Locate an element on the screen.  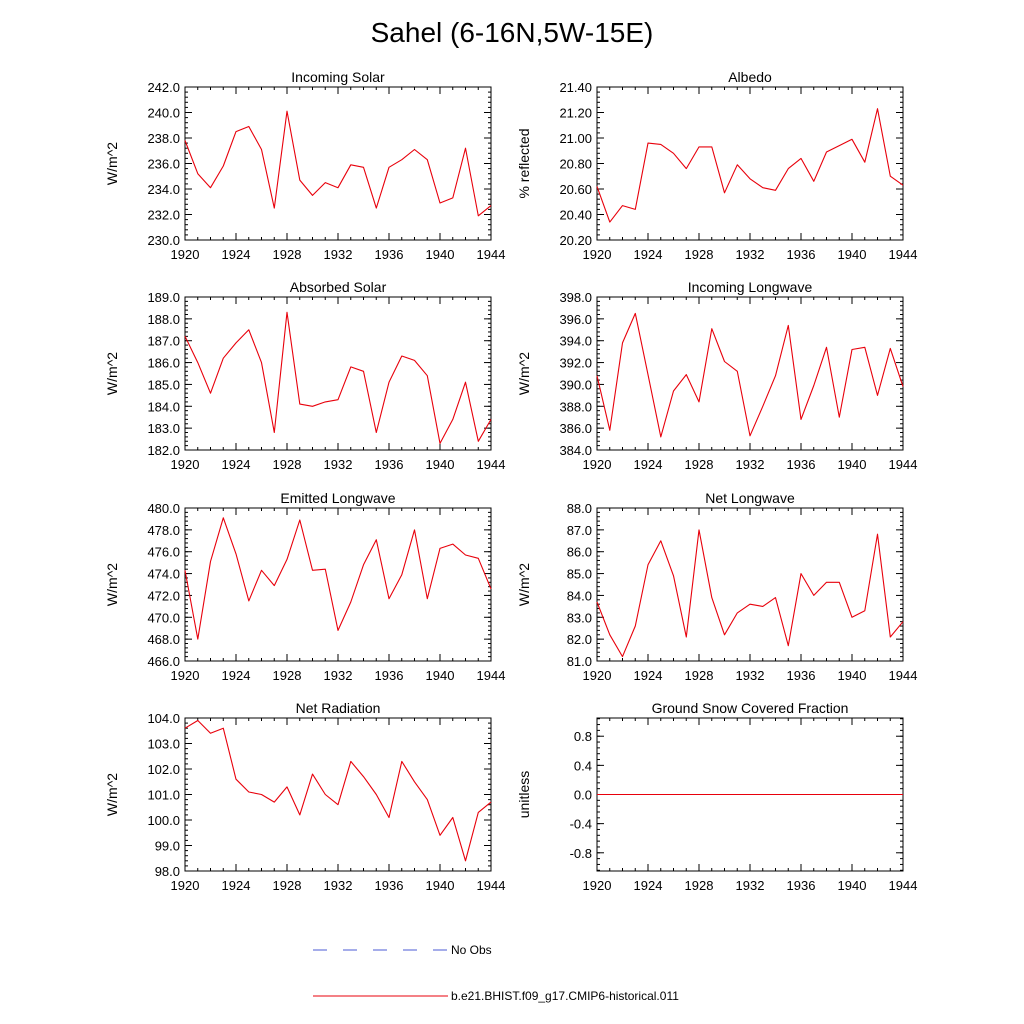
y-tick-label: 476.0 is located at coordinates (163, 552).